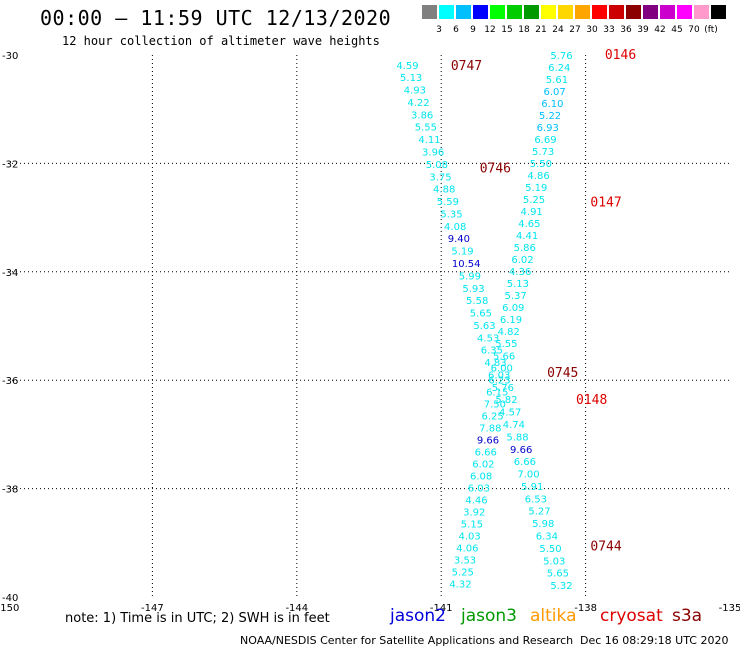 The width and height of the screenshot is (740, 650). What do you see at coordinates (654, 640) in the screenshot?
I see `generation-timestamp: Dec 16 08:29:18 UTC 2020` at bounding box center [654, 640].